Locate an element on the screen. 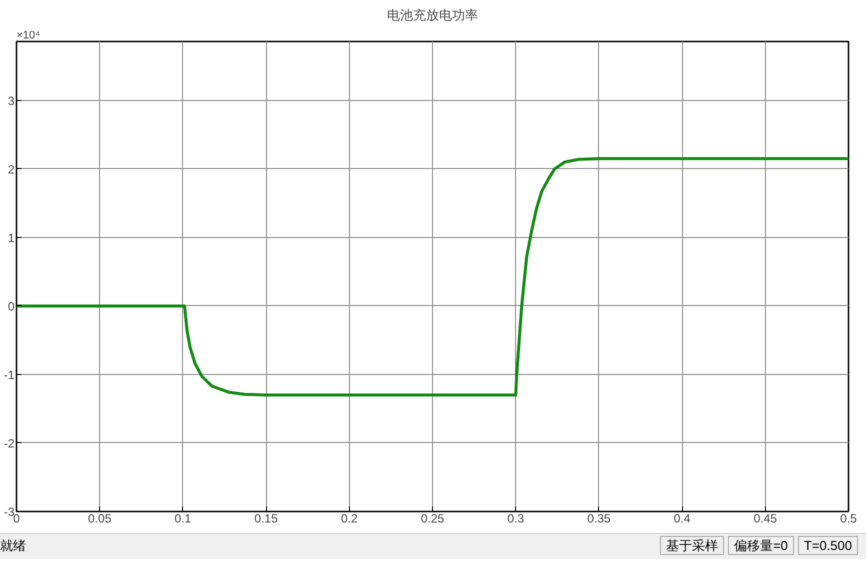 This screenshot has height=563, width=868. chart-title: 电池充放电功率 is located at coordinates (432, 15).